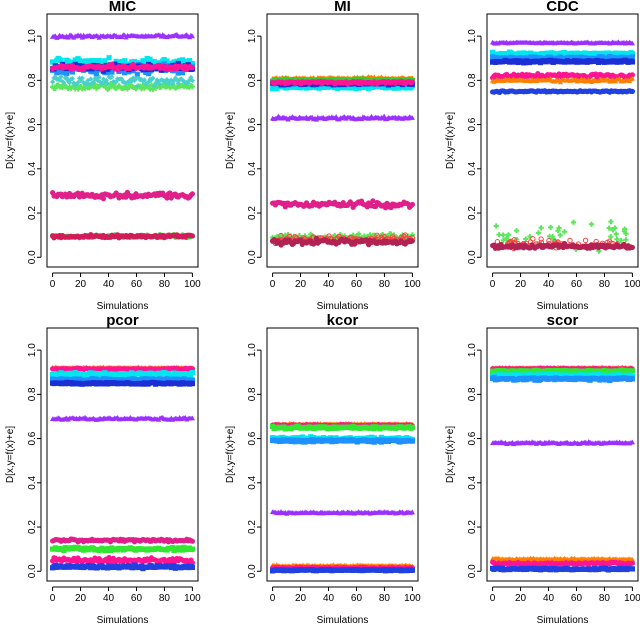 This screenshot has height=632, width=640. I want to click on x-tick-label: 60, so click(137, 598).